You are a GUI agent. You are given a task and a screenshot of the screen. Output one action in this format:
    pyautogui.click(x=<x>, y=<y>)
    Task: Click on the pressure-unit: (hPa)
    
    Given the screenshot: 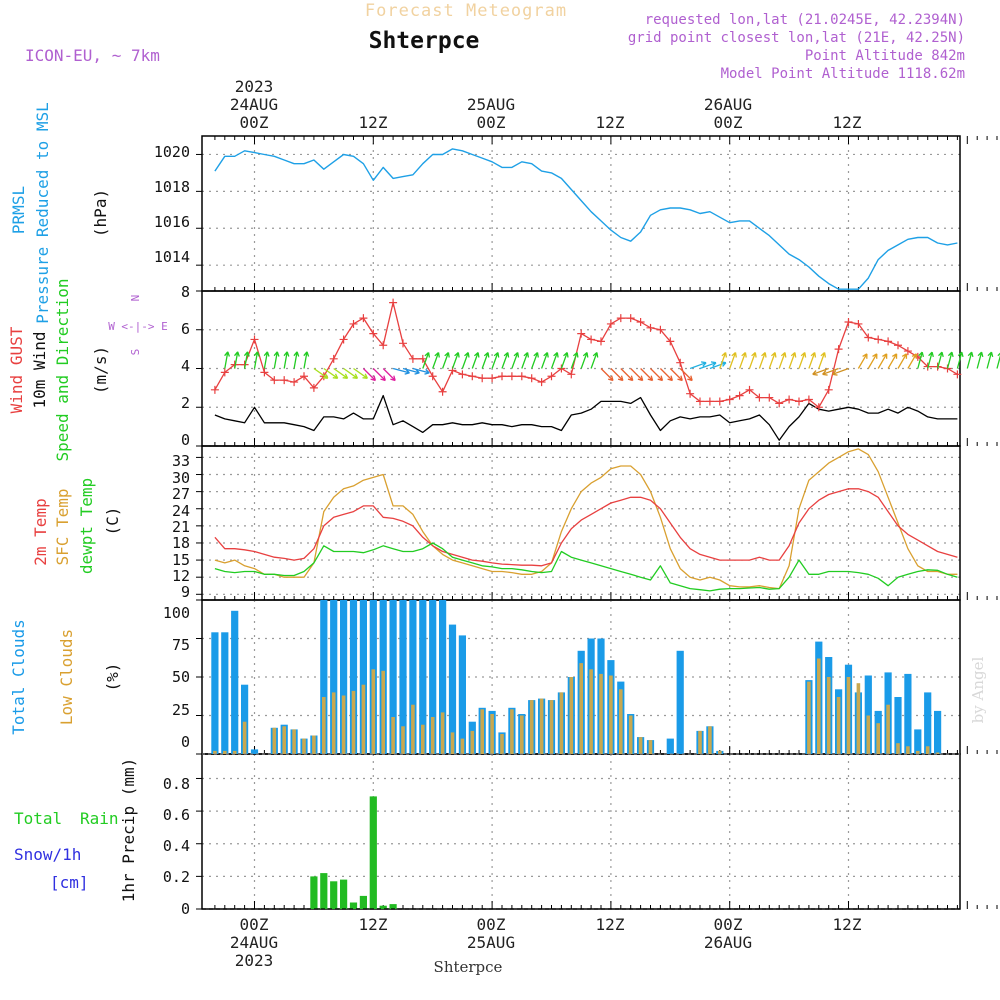 What is the action you would take?
    pyautogui.click(x=100, y=213)
    